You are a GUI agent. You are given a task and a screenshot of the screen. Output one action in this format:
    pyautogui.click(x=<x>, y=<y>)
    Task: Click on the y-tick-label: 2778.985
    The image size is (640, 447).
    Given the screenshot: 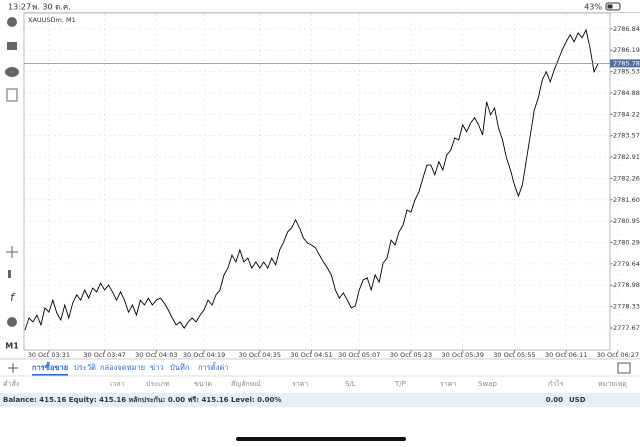 What is the action you would take?
    pyautogui.click(x=626, y=285)
    